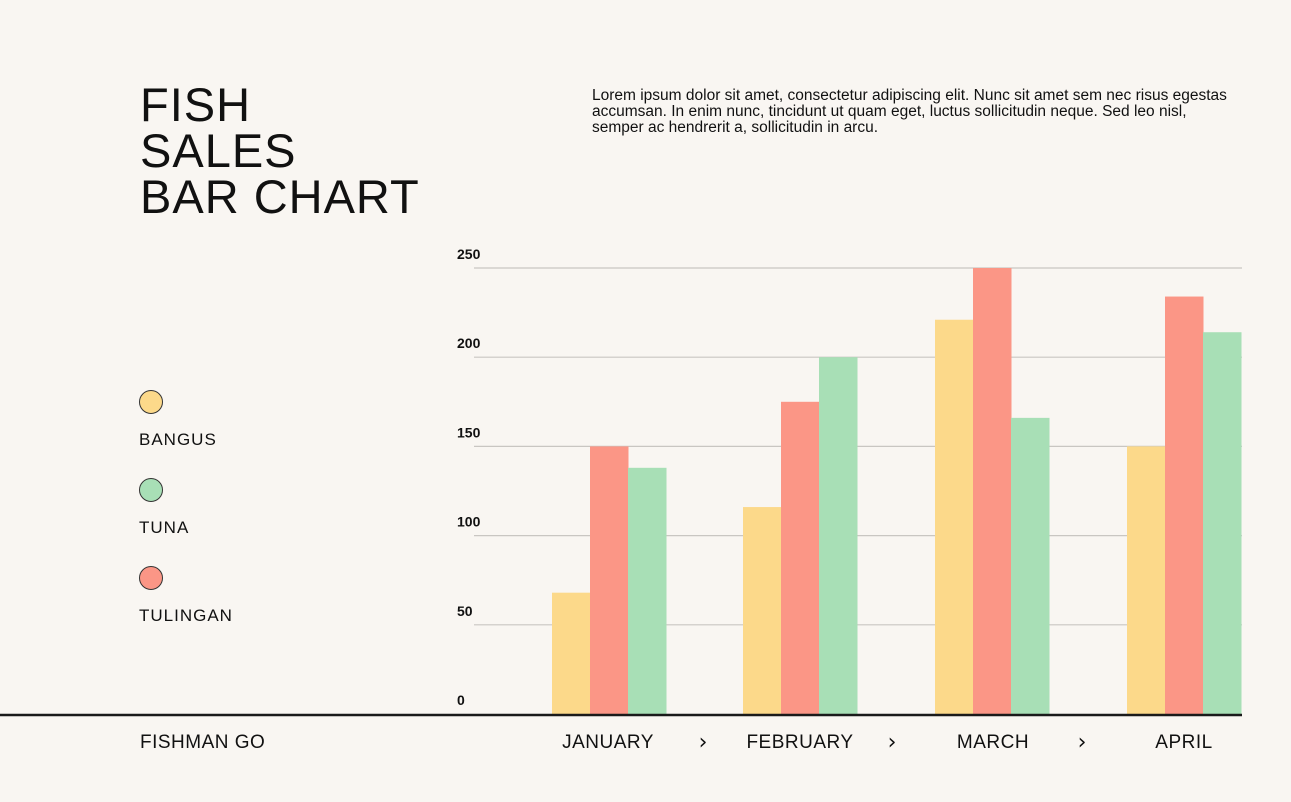 The height and width of the screenshot is (802, 1291). What do you see at coordinates (1222, 523) in the screenshot?
I see `bar-tuna-april` at bounding box center [1222, 523].